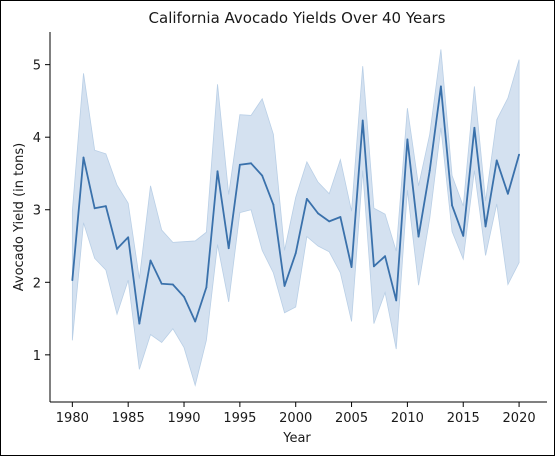  Describe the element at coordinates (463, 418) in the screenshot. I see `x-tick-label: 2015` at that location.